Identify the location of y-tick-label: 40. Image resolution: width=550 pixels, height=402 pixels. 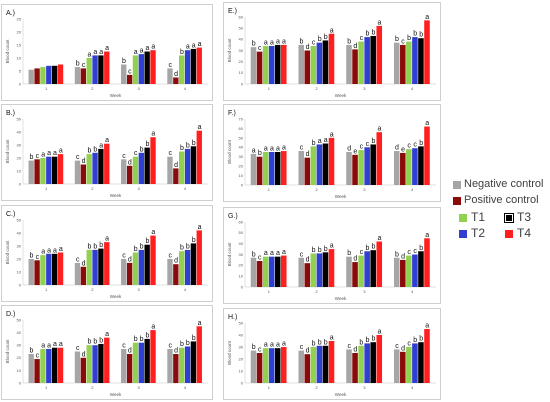
(19, 332).